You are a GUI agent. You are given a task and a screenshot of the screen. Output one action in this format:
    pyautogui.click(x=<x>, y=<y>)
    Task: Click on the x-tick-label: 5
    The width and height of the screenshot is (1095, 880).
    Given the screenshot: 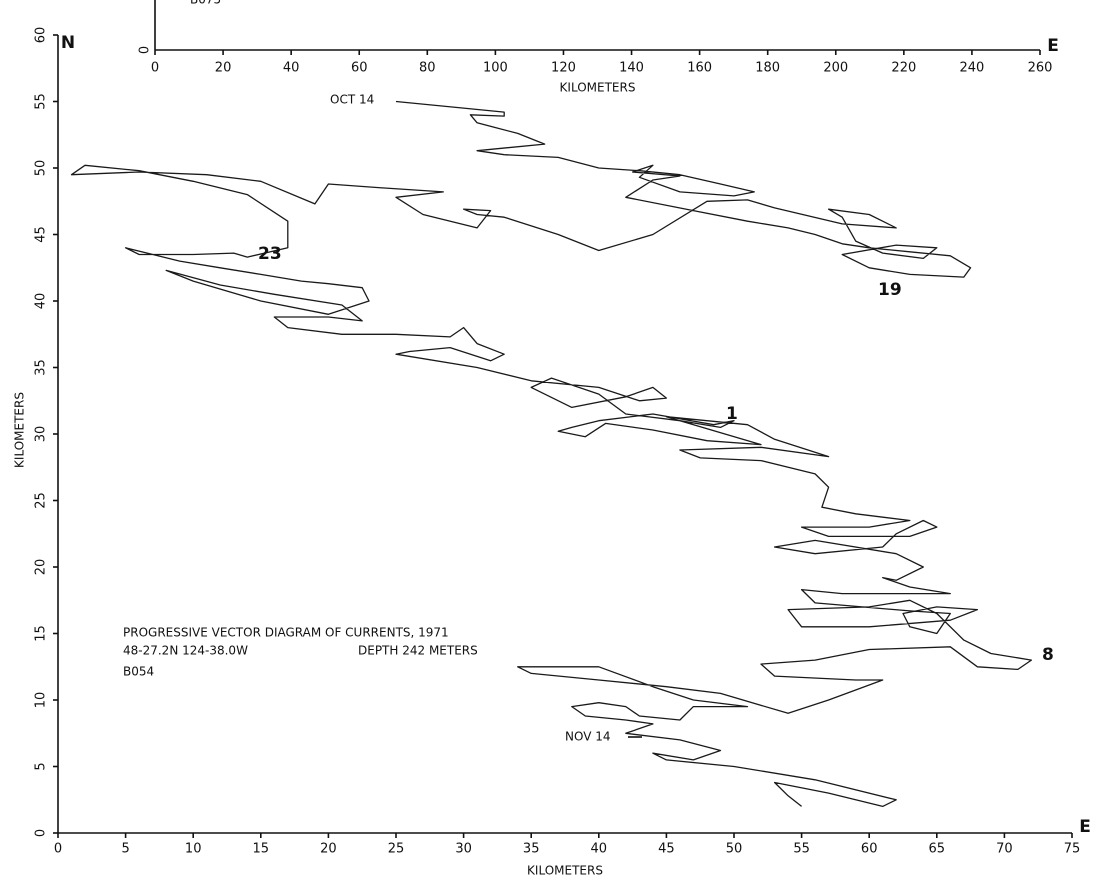 What is the action you would take?
    pyautogui.click(x=125, y=849)
    